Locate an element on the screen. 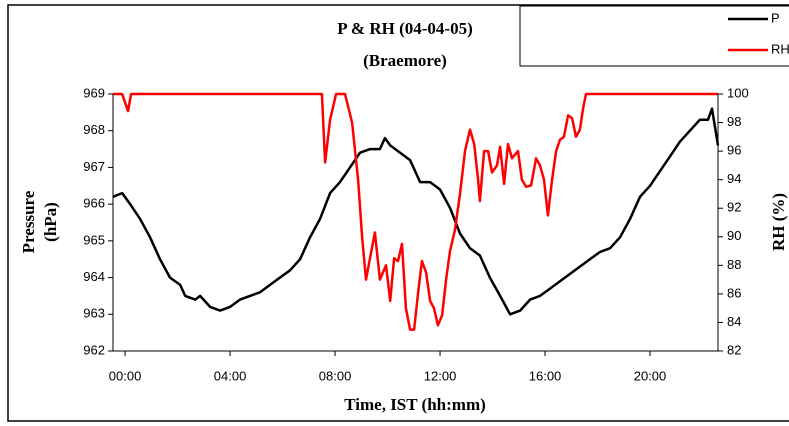  y-axis-title: (hPa) is located at coordinates (50, 222).